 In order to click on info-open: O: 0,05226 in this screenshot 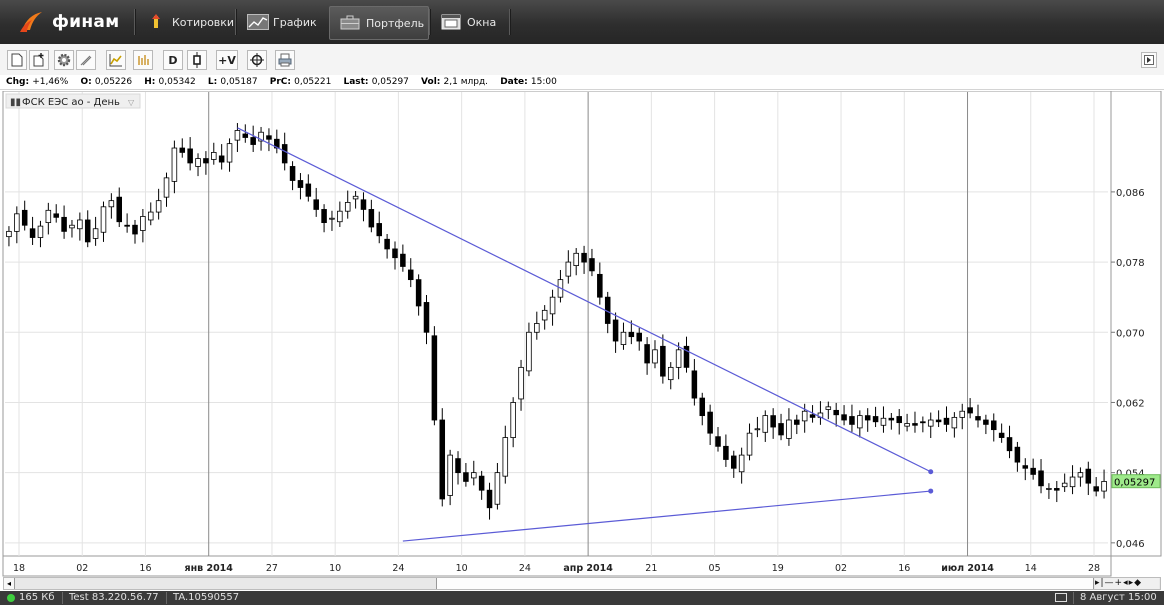, I will do `click(106, 82)`.